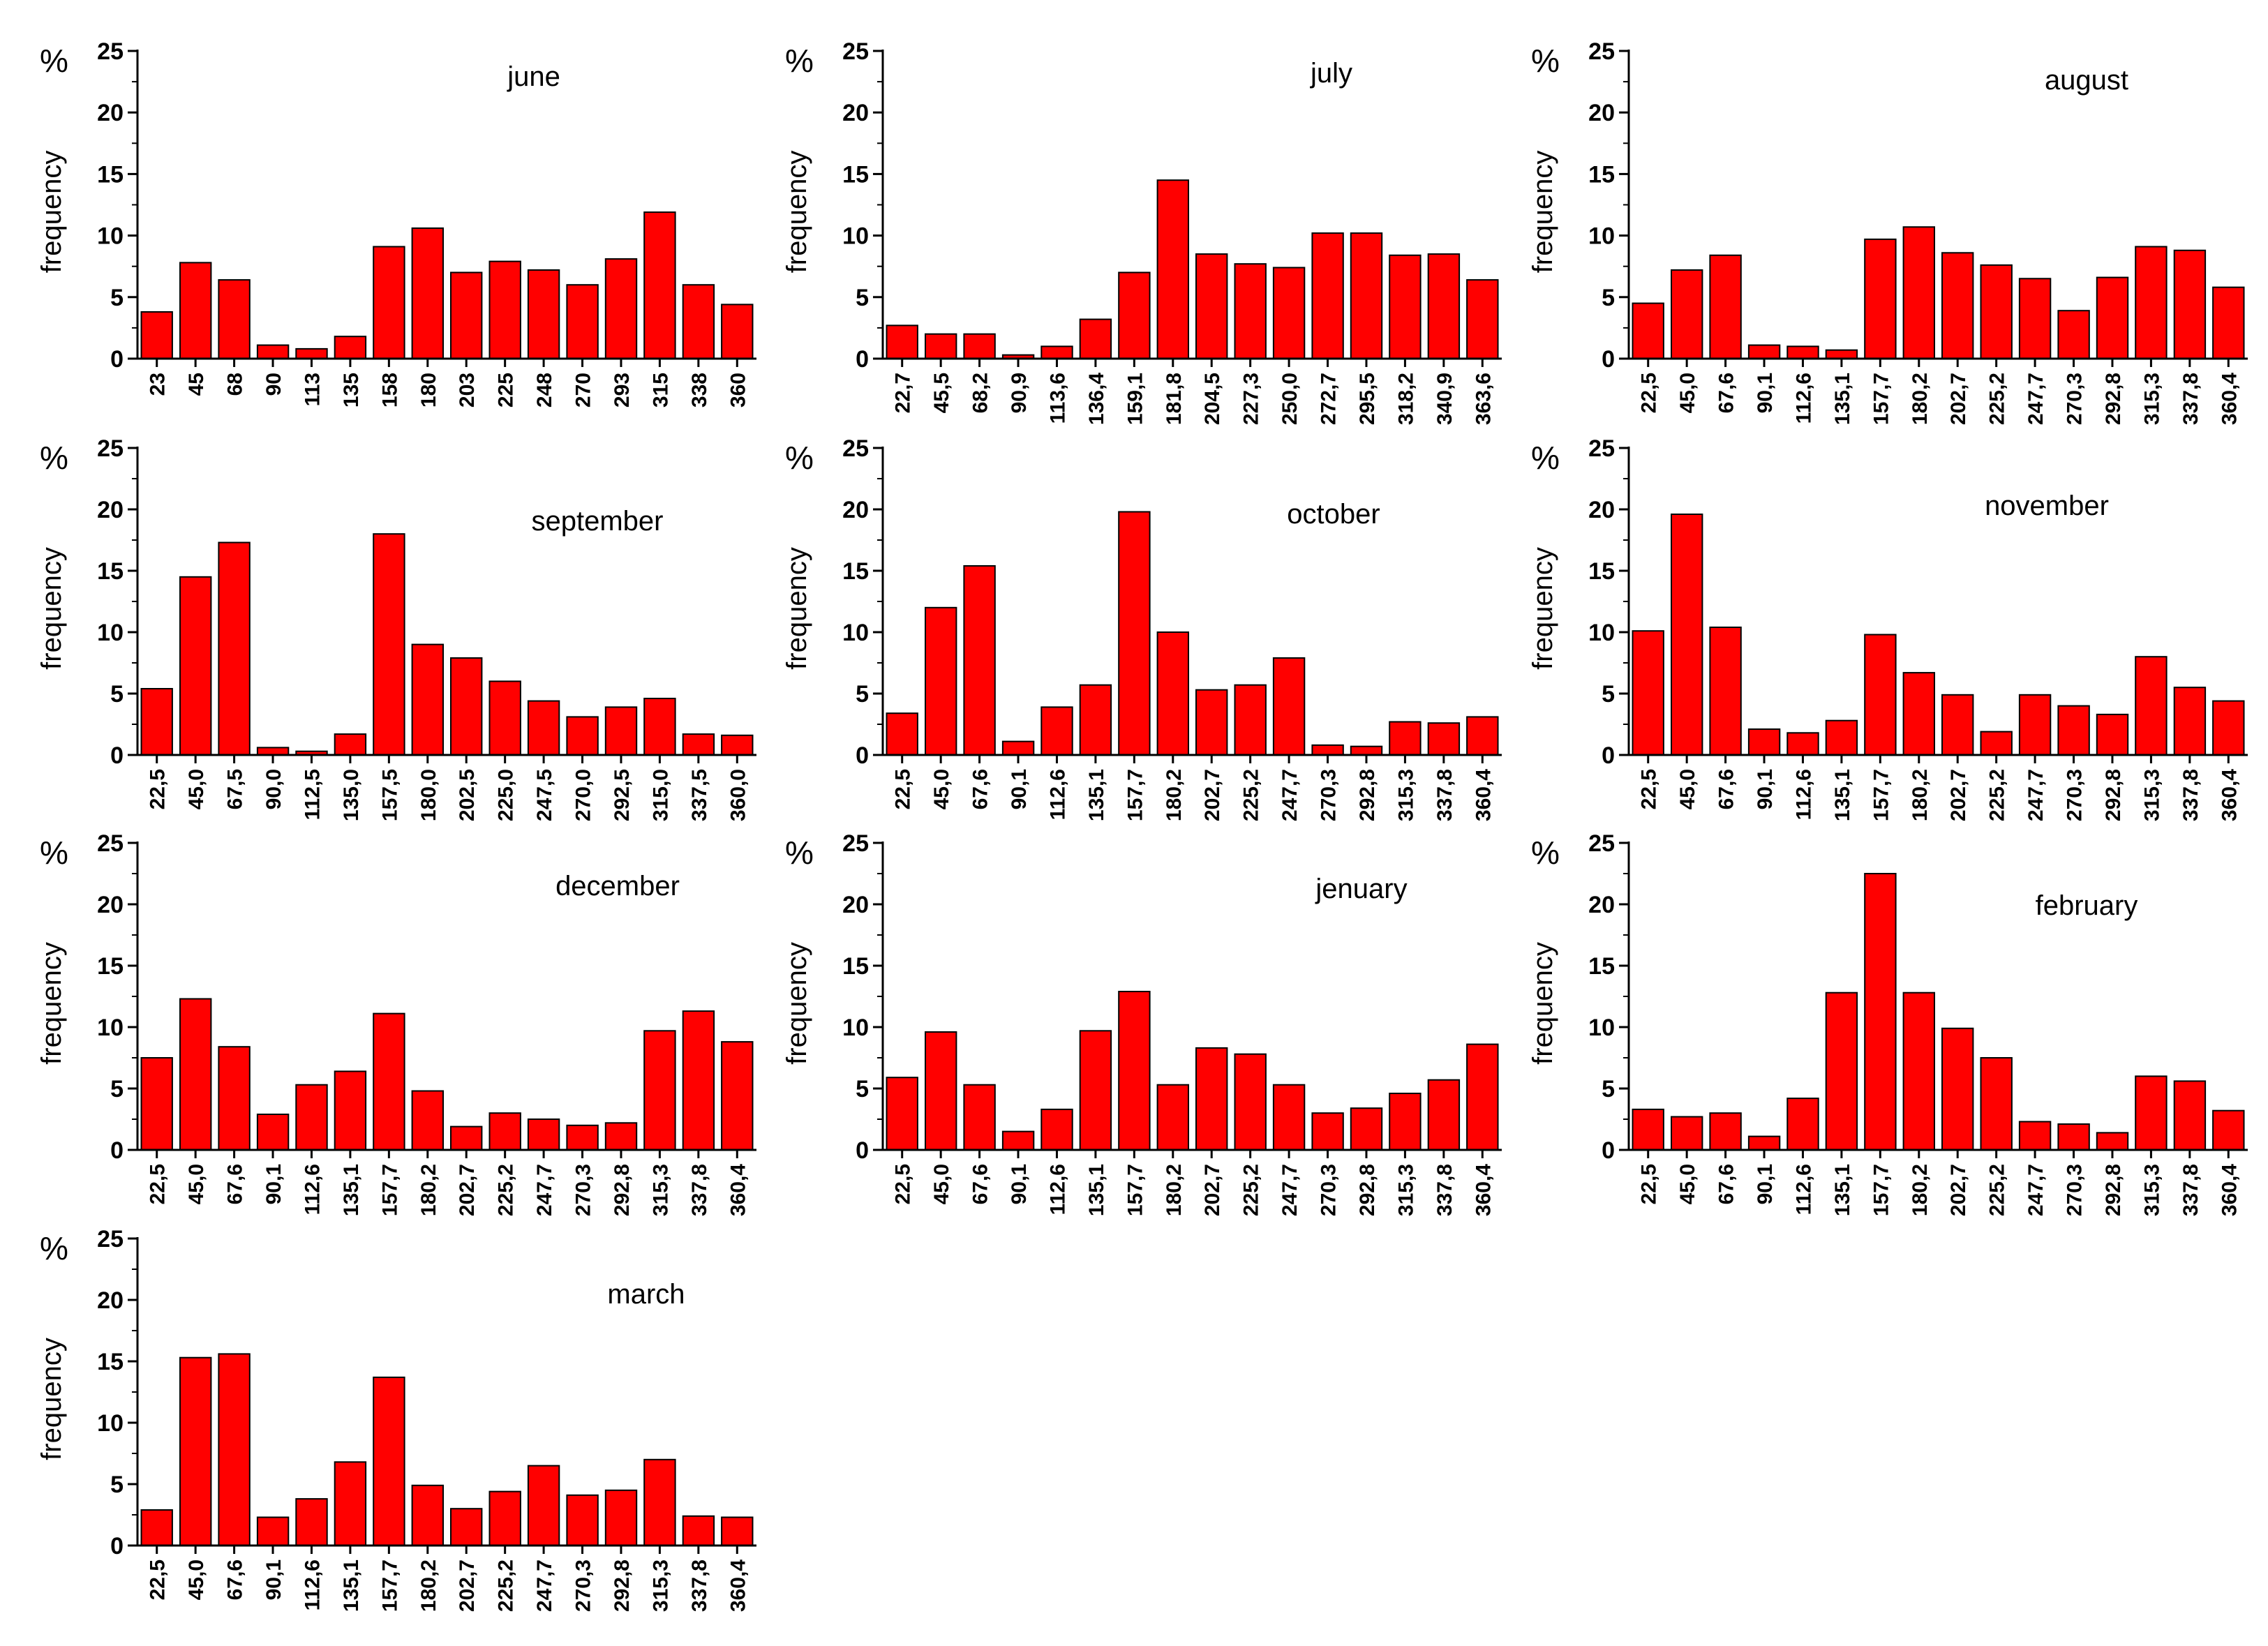 Image resolution: width=2268 pixels, height=1646 pixels. What do you see at coordinates (1958, 795) in the screenshot?
I see `x-tick-label: 202,7` at bounding box center [1958, 795].